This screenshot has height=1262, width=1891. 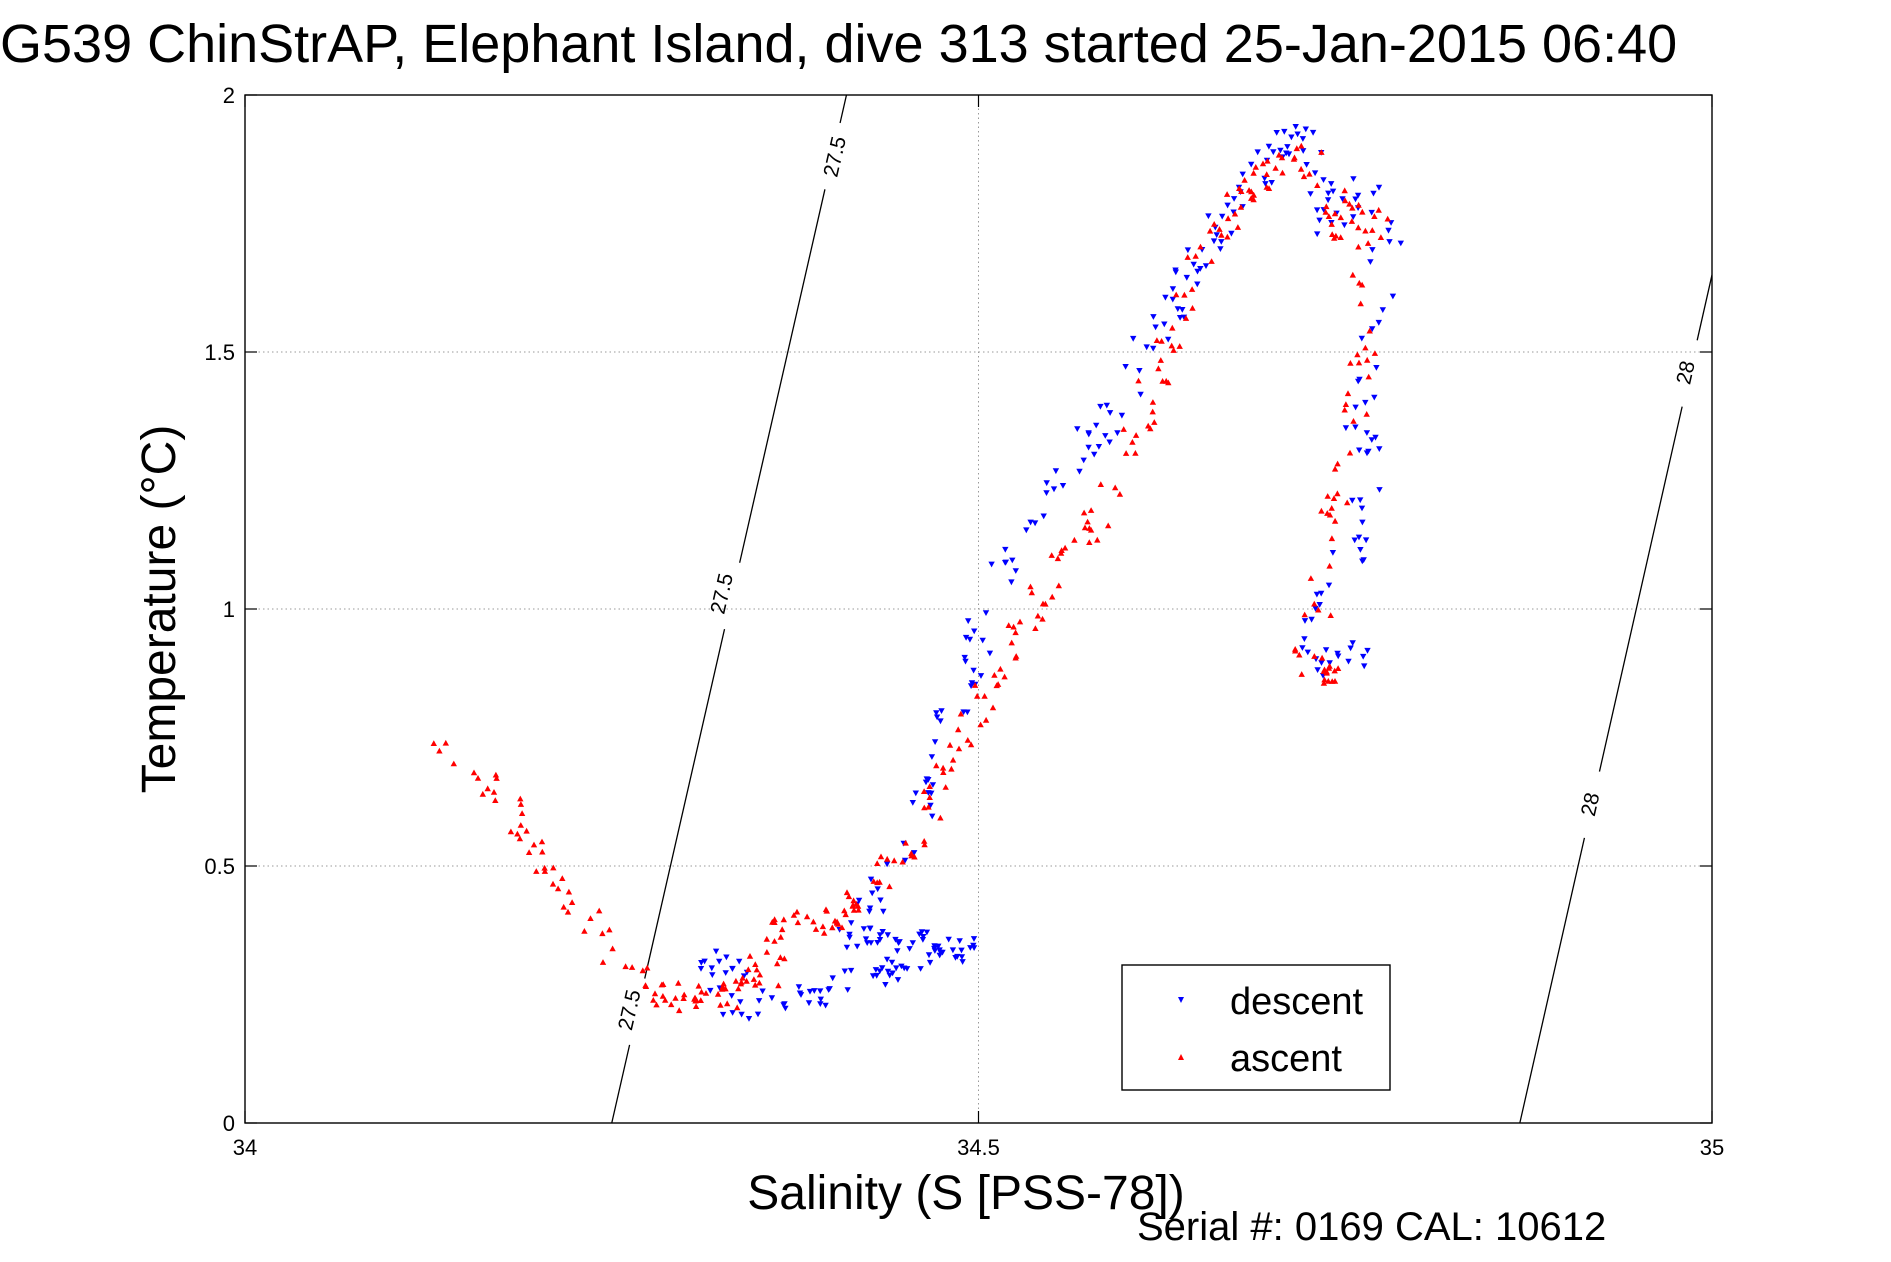 I want to click on y-tick-label: 1.5, so click(x=219, y=352).